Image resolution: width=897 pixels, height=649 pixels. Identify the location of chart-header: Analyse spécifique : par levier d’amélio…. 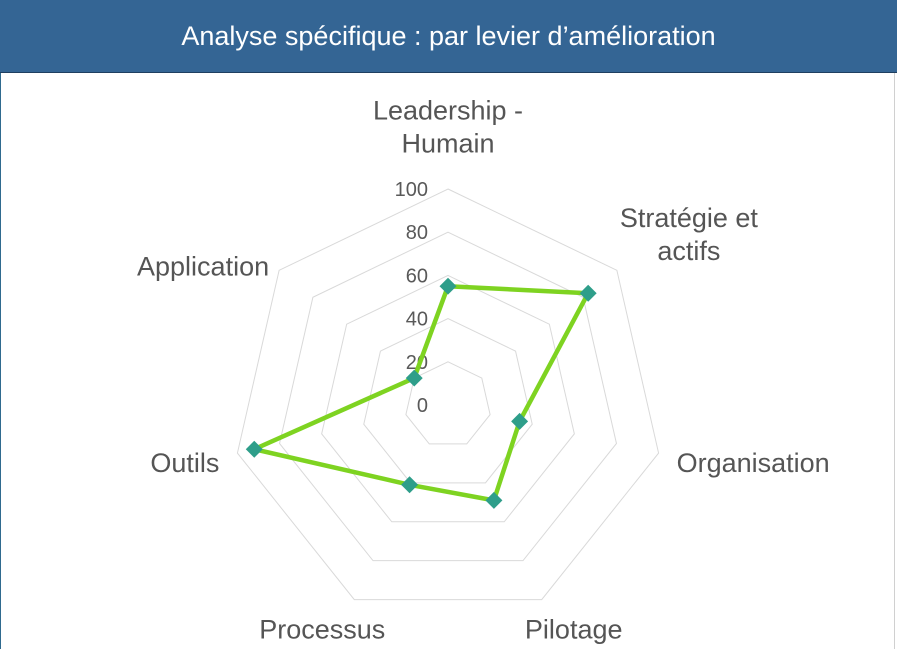
(448, 36).